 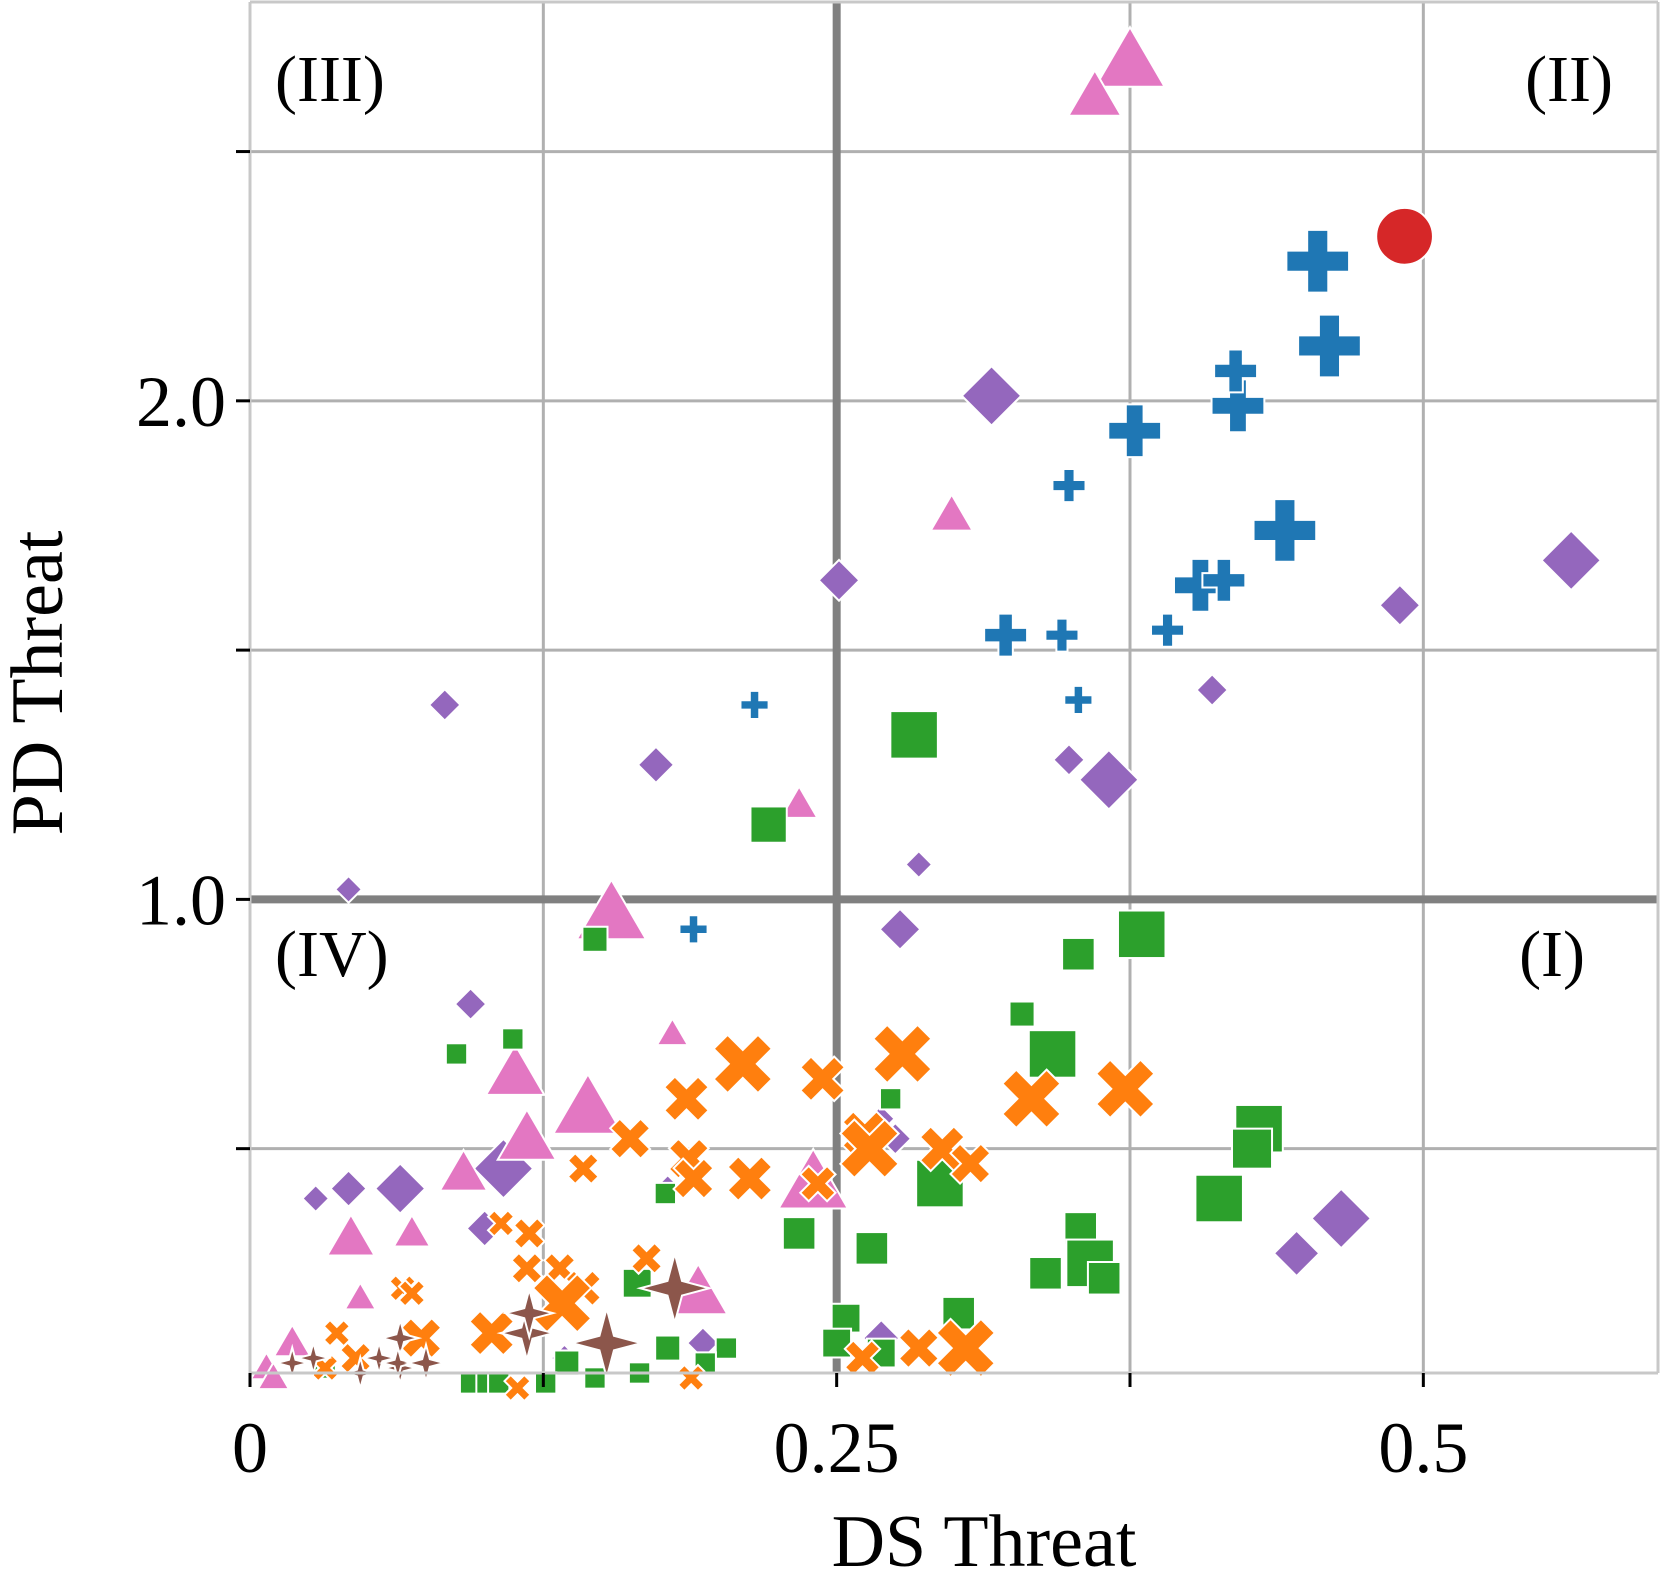 What do you see at coordinates (1569, 79) in the screenshot?
I see `quadrant-label-ii: (II)` at bounding box center [1569, 79].